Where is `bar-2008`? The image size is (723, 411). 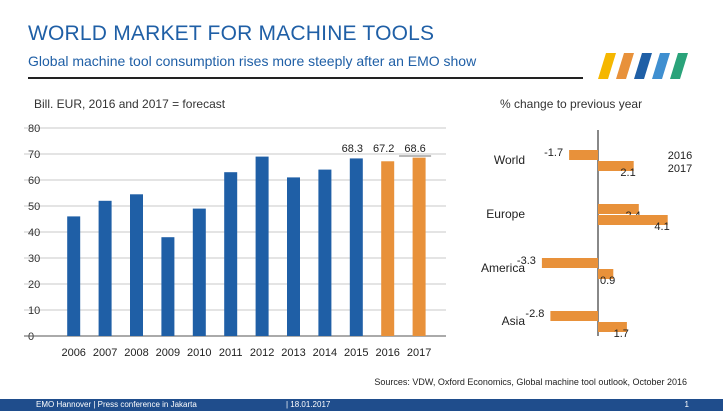 bar-2008 is located at coordinates (136, 265).